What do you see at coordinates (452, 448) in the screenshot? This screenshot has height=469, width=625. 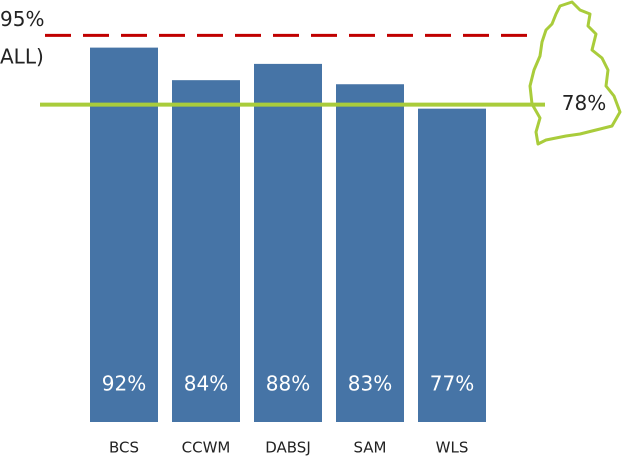 I see `x-tick-label: WLS` at bounding box center [452, 448].